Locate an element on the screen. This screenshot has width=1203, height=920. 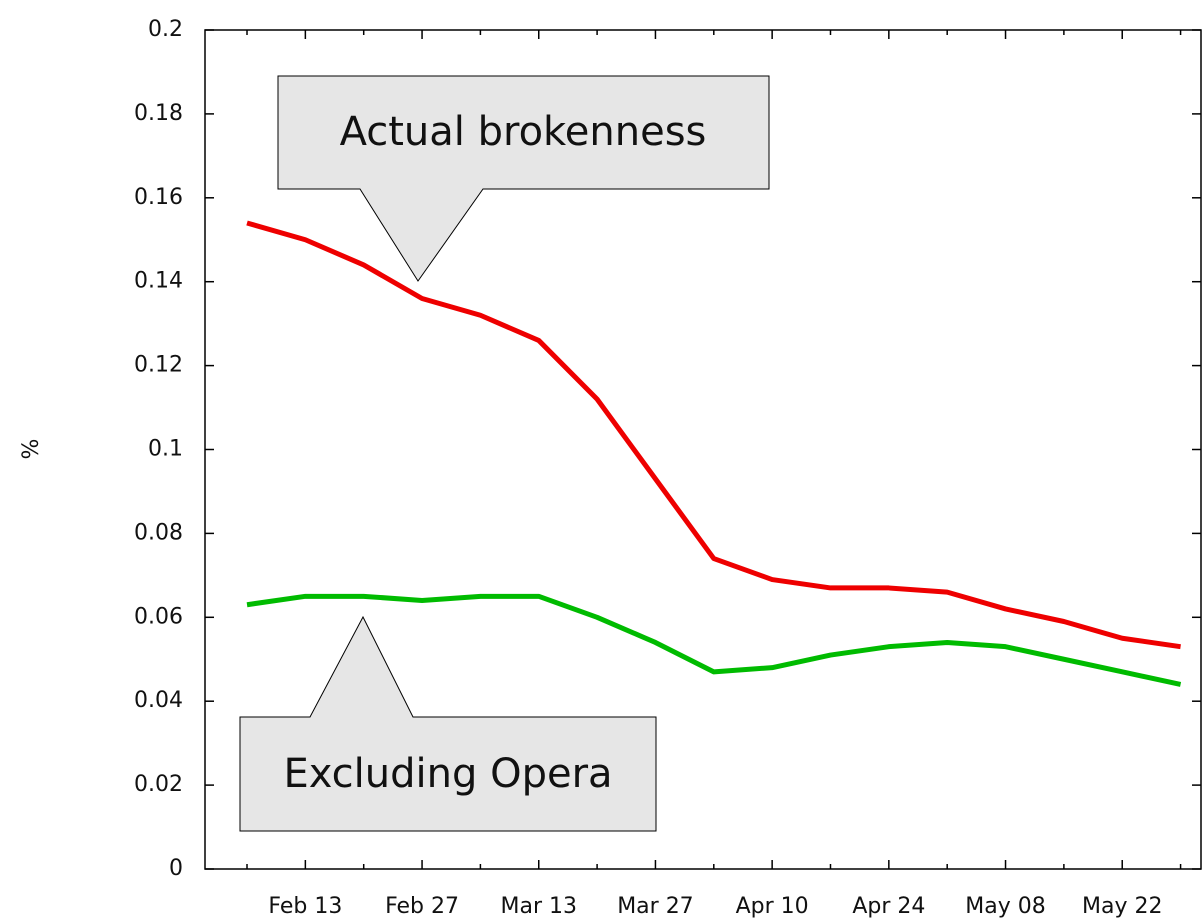
callout: Actual brokenness is located at coordinates (523, 178).